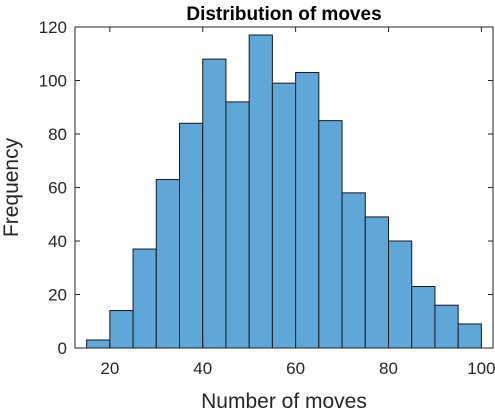 The image size is (495, 411). What do you see at coordinates (388, 368) in the screenshot?
I see `x-tick-label: 80` at bounding box center [388, 368].